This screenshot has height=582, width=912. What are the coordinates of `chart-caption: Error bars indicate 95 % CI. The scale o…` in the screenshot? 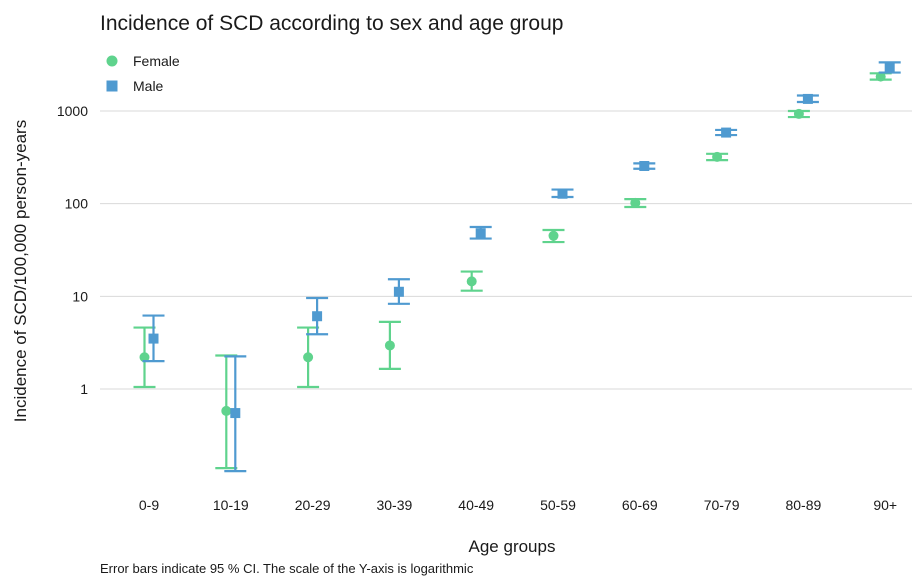 It's located at (287, 568).